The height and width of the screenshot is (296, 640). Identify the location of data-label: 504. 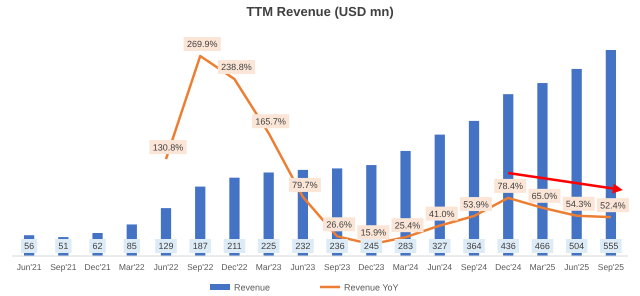
(576, 246).